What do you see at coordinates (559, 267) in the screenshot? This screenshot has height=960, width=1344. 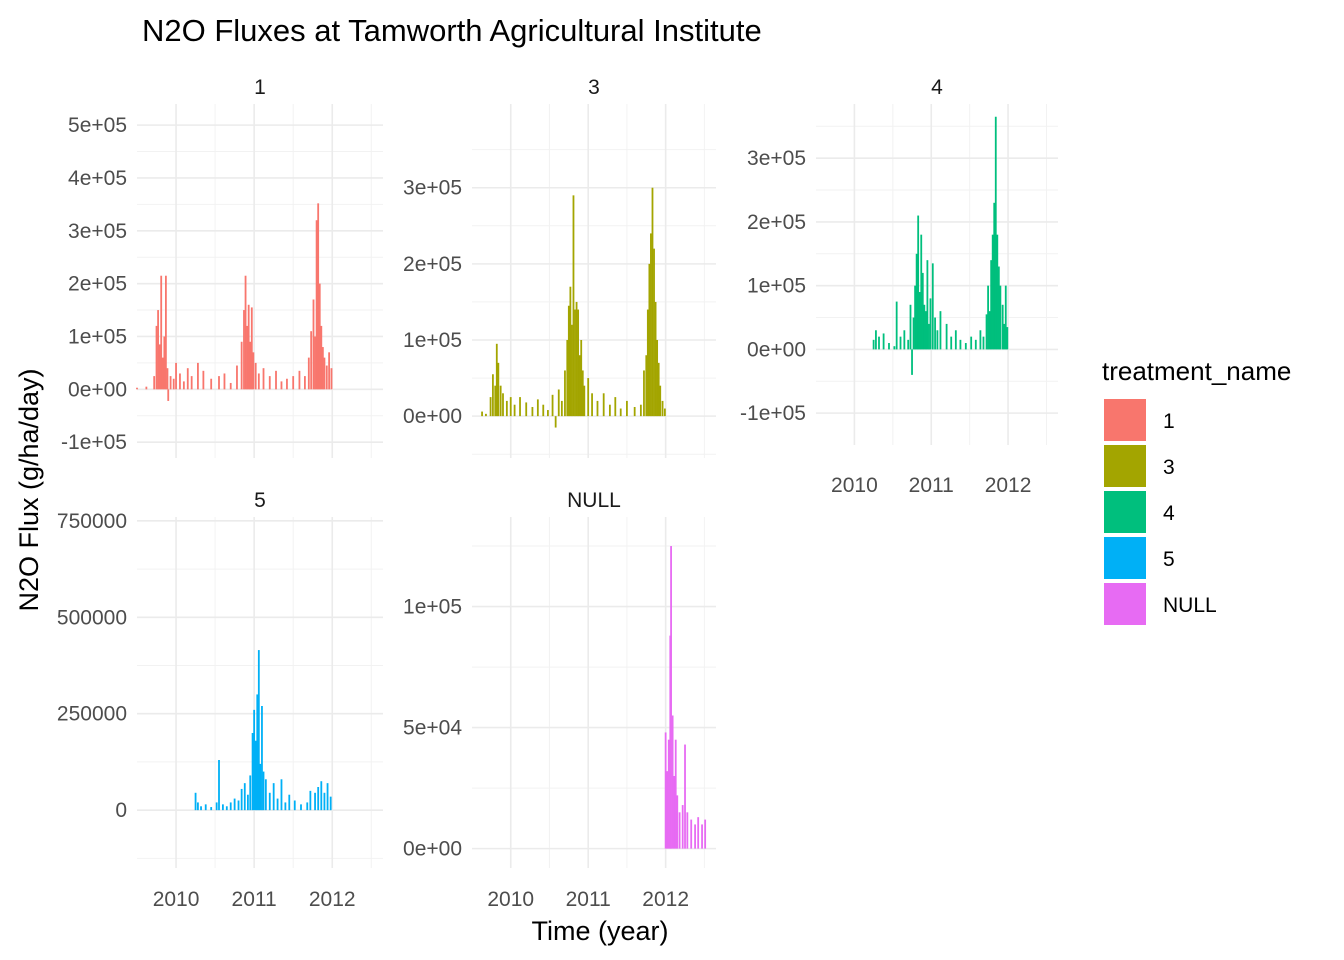 I see `panel-3: 3 0e+00 1e+05 2e+05 3e+05` at bounding box center [559, 267].